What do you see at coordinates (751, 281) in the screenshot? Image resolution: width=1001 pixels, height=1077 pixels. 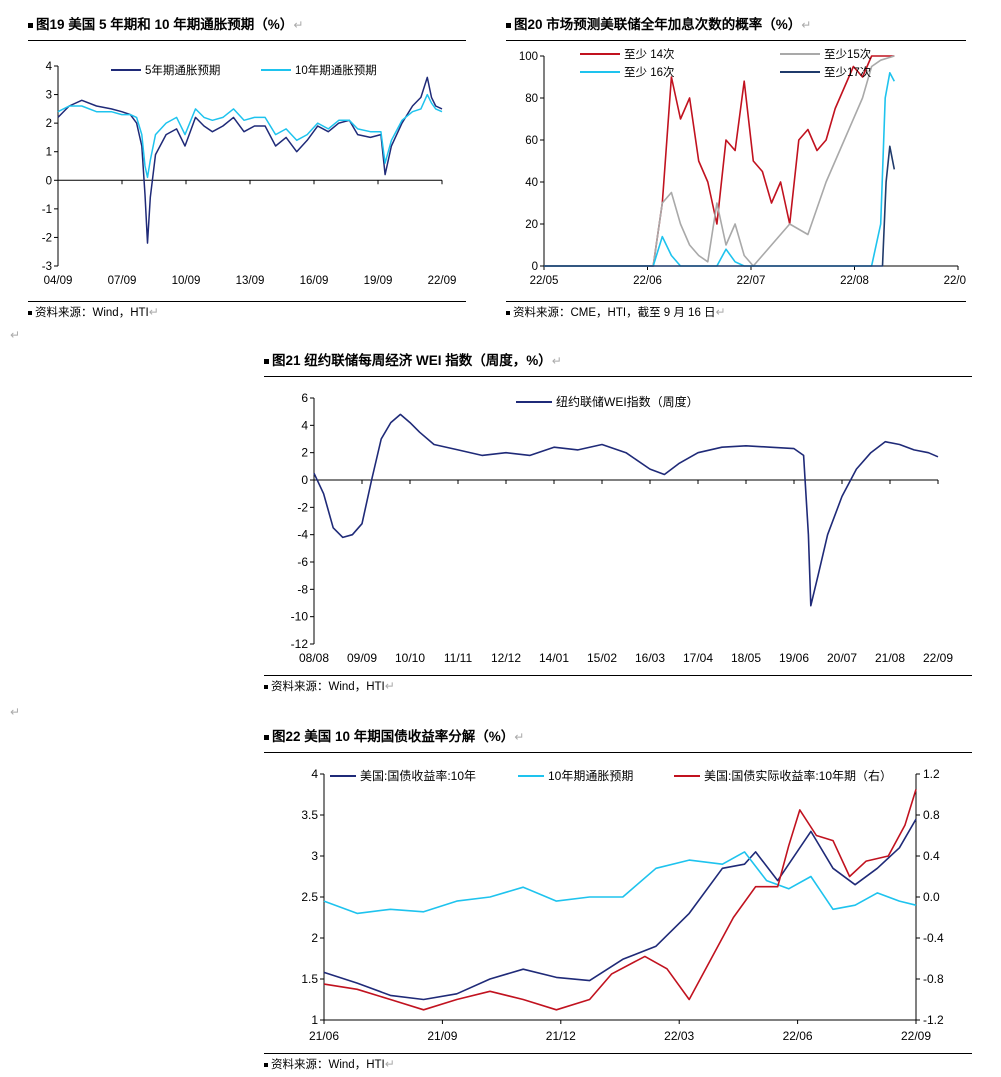 I see `x-tick-label: 22/07` at bounding box center [751, 281].